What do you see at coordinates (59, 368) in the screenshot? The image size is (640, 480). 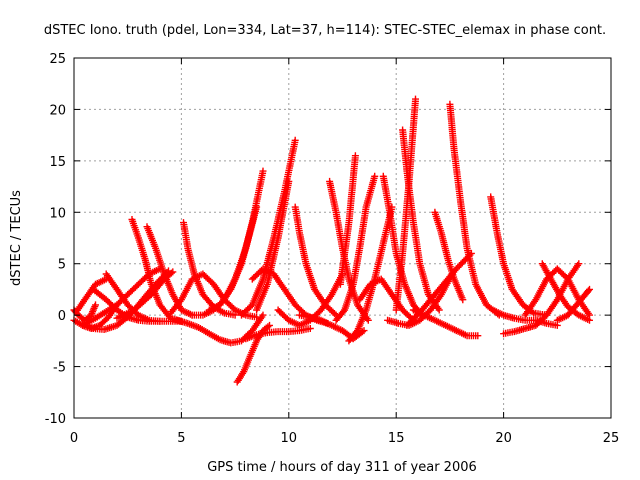 I see `y-tick-label: -5` at bounding box center [59, 368].